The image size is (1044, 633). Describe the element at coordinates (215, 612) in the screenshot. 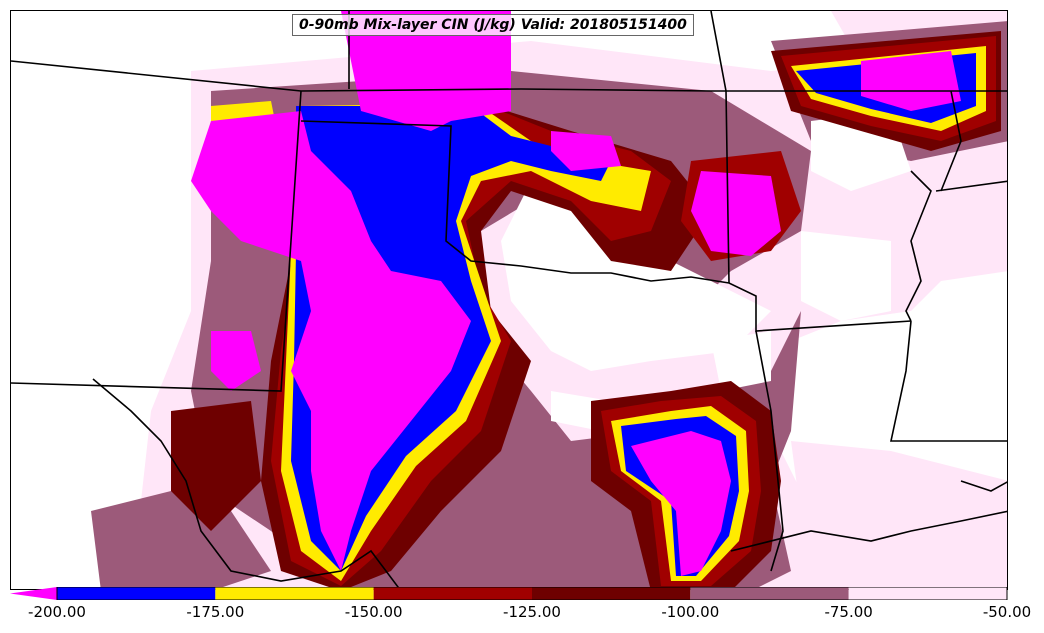

I see `colorbar-tick-label: -175.00` at that location.